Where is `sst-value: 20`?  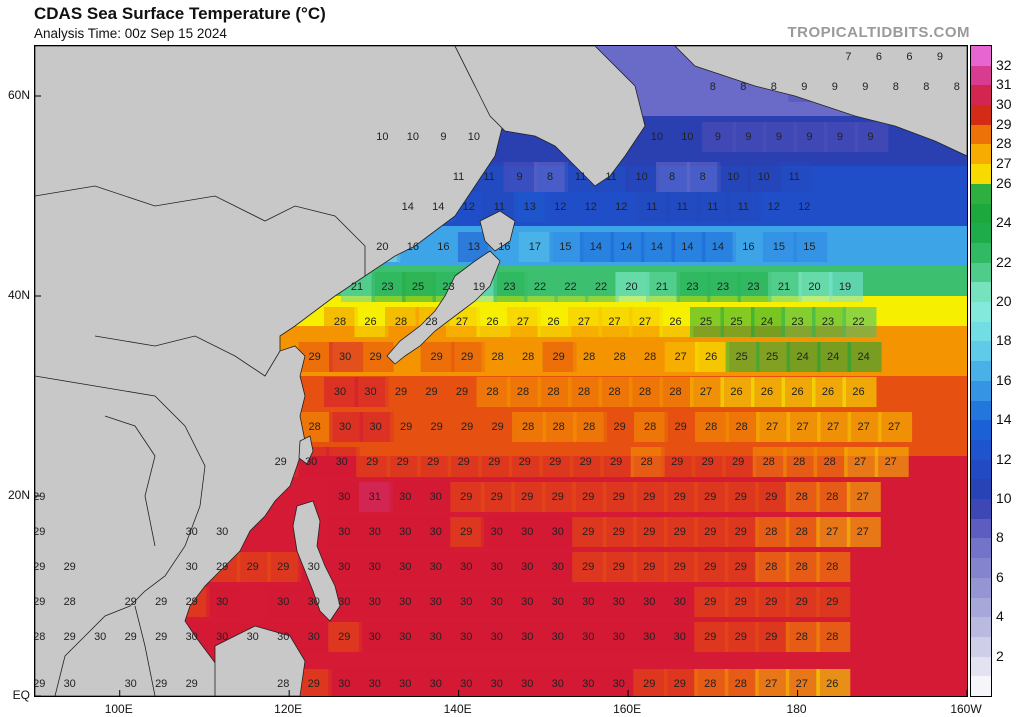
sst-value: 20 is located at coordinates (382, 247).